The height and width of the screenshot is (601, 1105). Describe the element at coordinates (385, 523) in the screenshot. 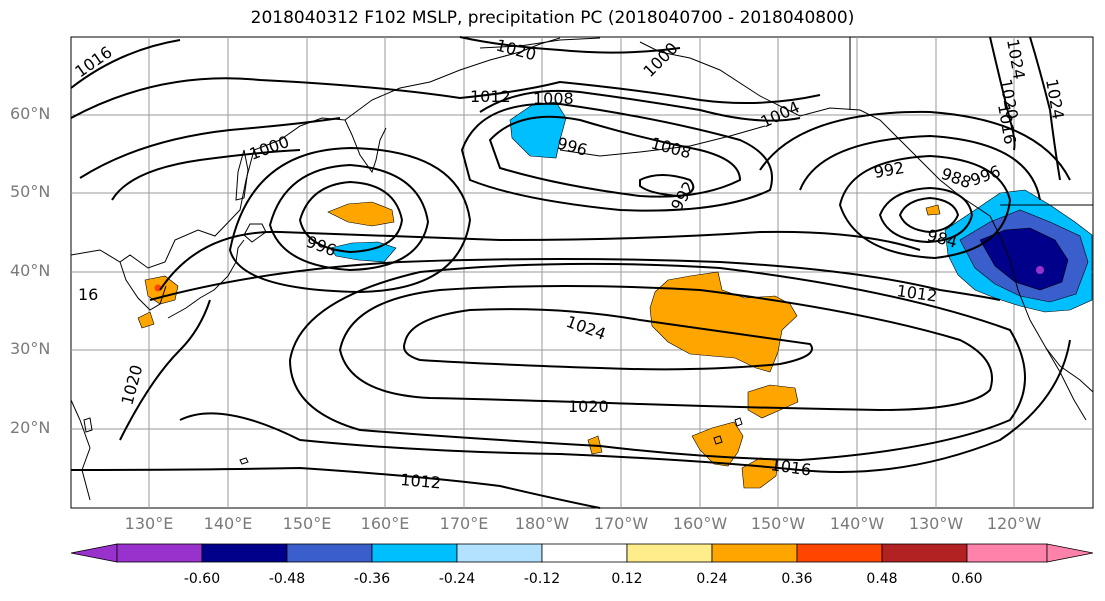

I see `lon-label: 160°E` at that location.